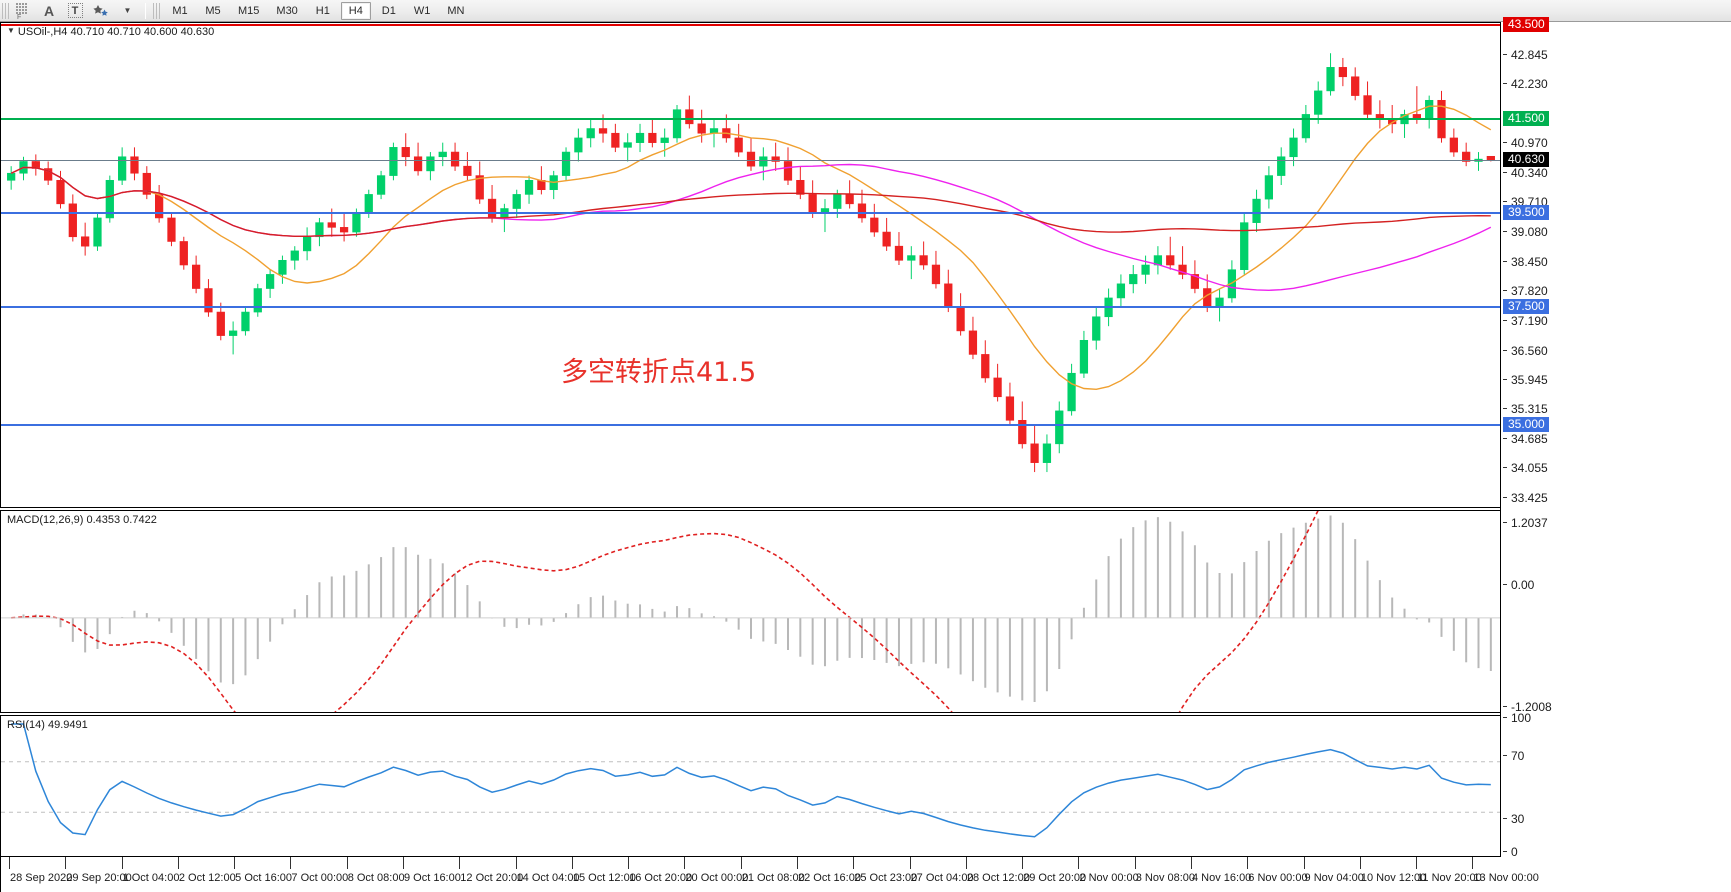  What do you see at coordinates (213, 11) in the screenshot?
I see `timeframe-m5: M5` at bounding box center [213, 11].